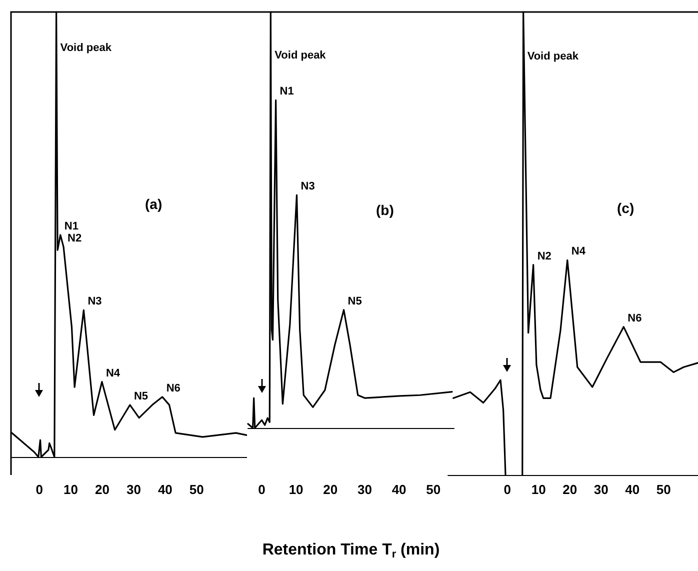  What do you see at coordinates (625, 208) in the screenshot?
I see `text: (c)` at bounding box center [625, 208].